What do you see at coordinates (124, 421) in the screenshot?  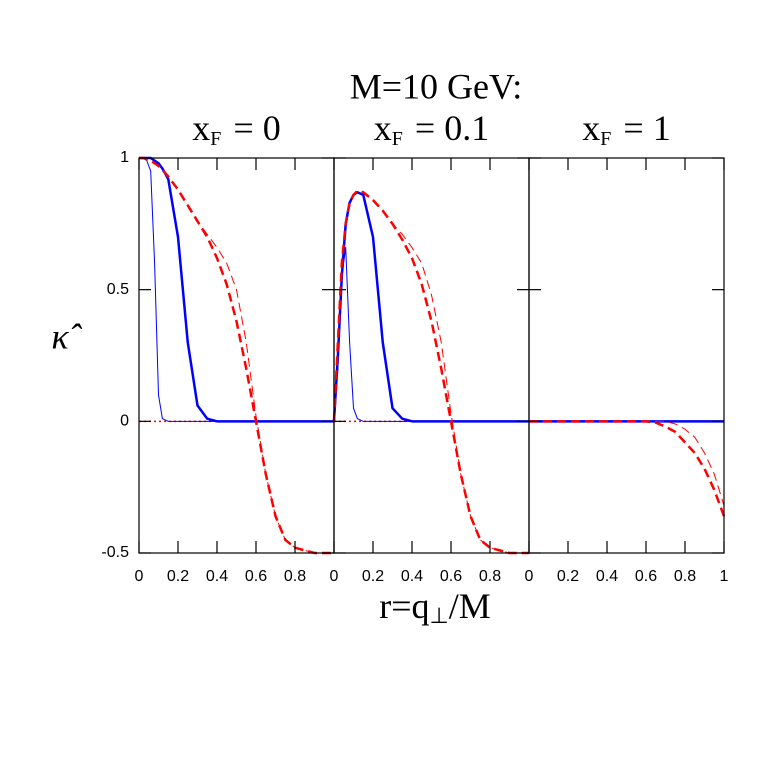 I see `y-tick-label: 0` at bounding box center [124, 421].